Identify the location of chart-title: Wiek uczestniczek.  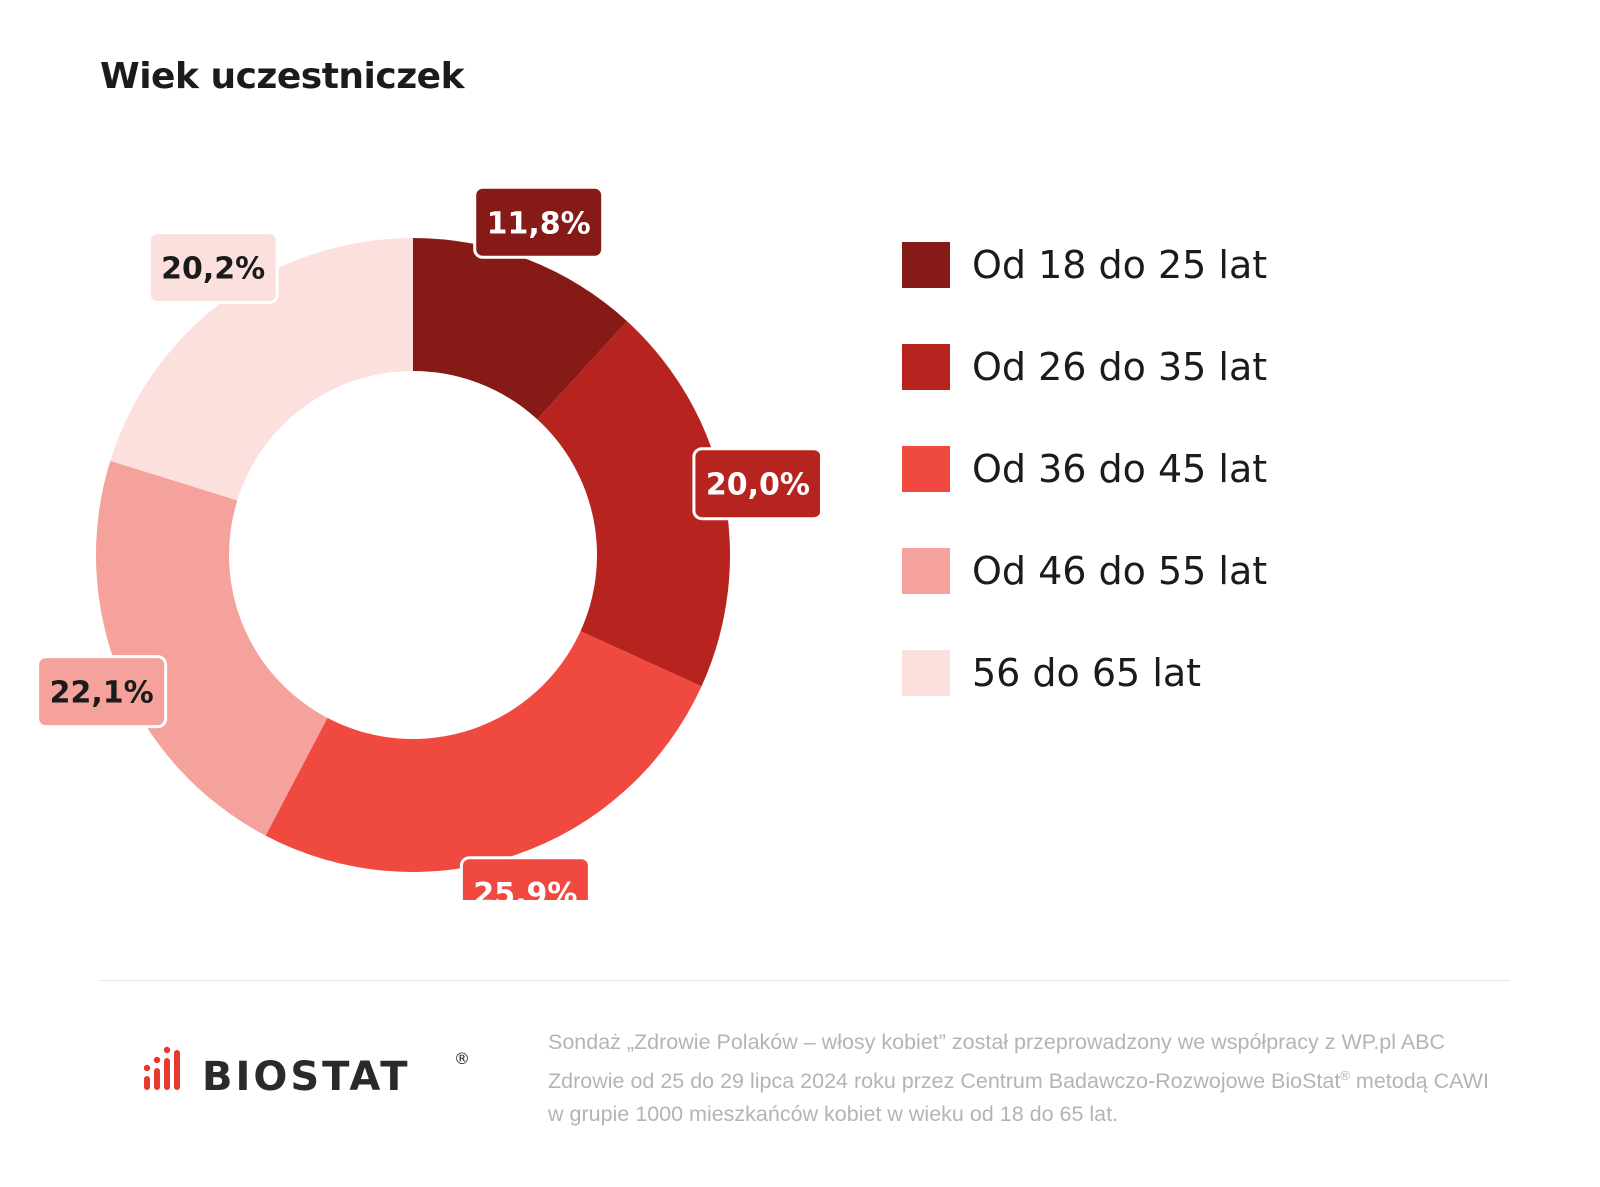
(282, 76).